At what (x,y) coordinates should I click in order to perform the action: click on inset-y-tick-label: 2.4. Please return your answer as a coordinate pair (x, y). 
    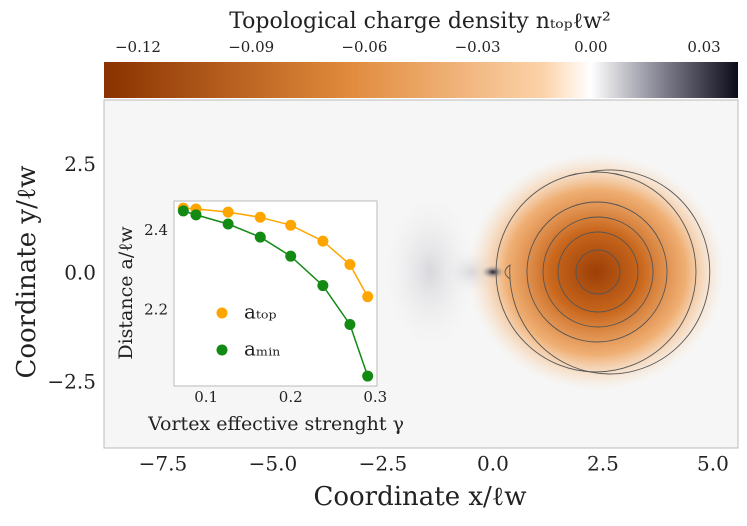
    Looking at the image, I should click on (156, 230).